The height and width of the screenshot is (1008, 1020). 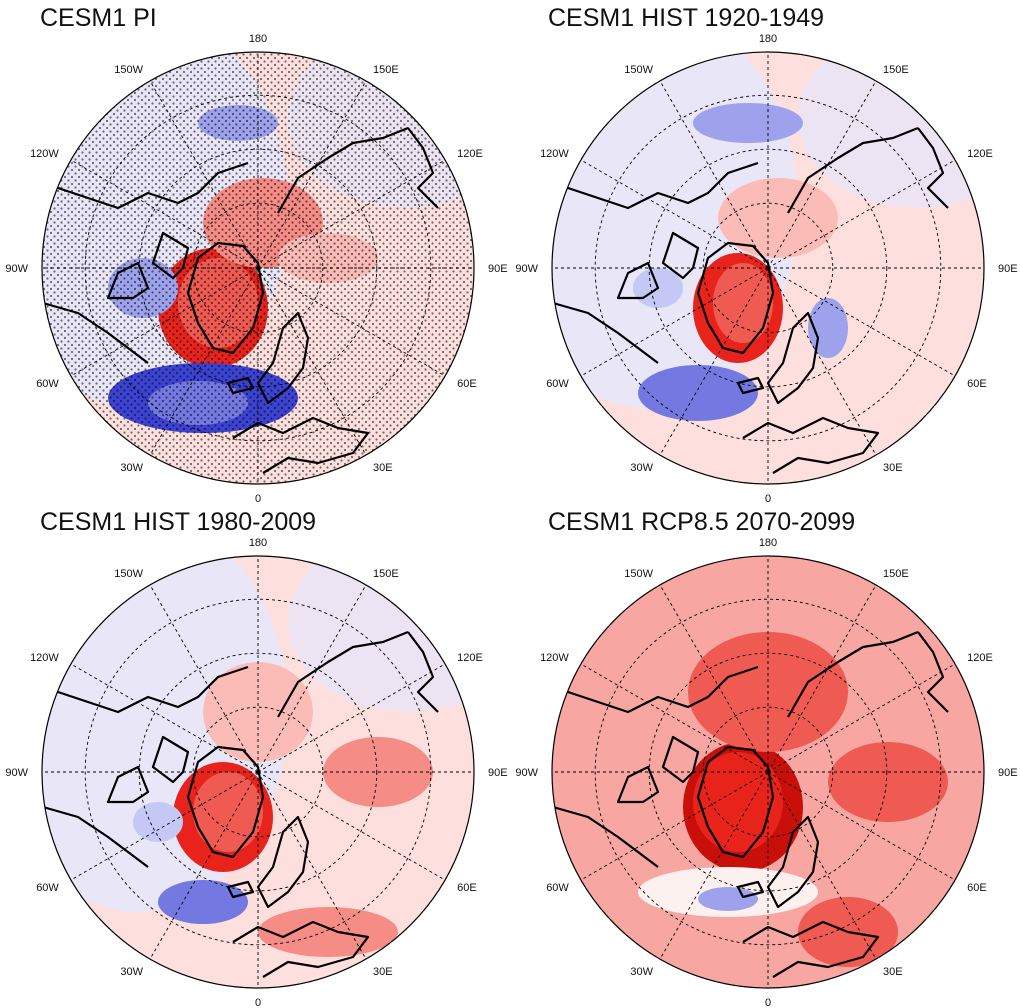 I want to click on panel-title: CESM1 RCP8.5 2070-2099, so click(x=702, y=522).